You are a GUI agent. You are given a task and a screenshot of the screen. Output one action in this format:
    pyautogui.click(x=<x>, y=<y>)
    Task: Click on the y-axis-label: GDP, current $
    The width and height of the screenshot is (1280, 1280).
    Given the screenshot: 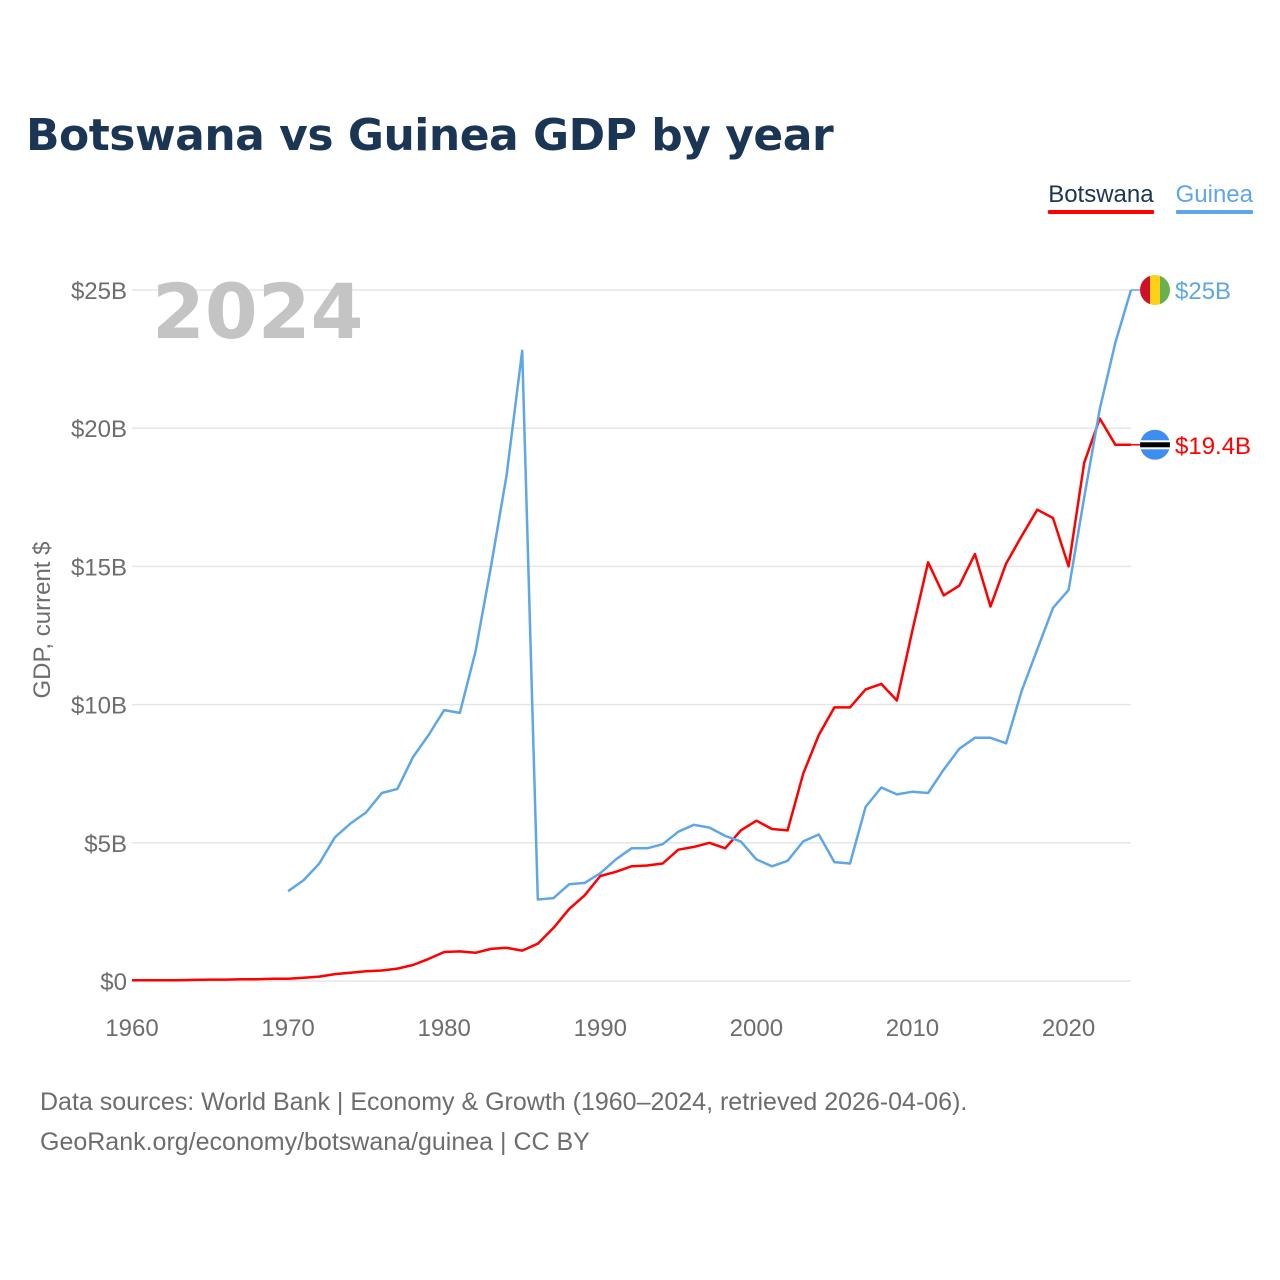 What is the action you would take?
    pyautogui.click(x=42, y=620)
    